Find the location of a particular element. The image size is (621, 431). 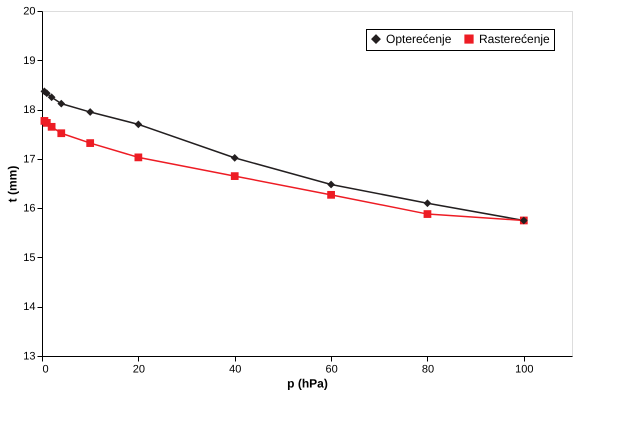

y-tick-label: 15 is located at coordinates (29, 258).